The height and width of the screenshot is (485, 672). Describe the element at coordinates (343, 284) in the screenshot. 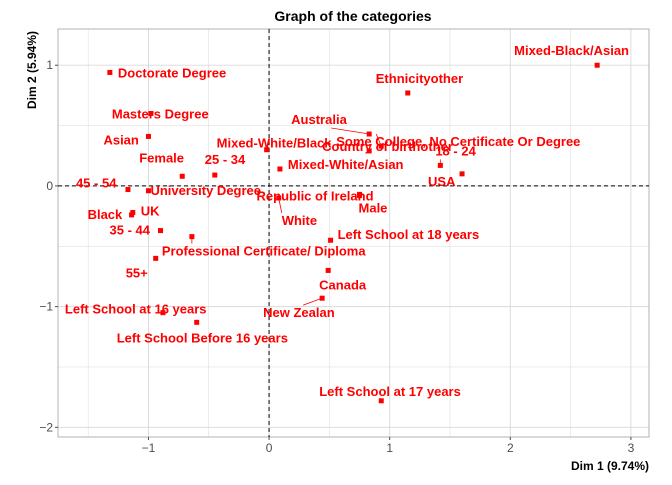

I see `point-label: Canada` at that location.